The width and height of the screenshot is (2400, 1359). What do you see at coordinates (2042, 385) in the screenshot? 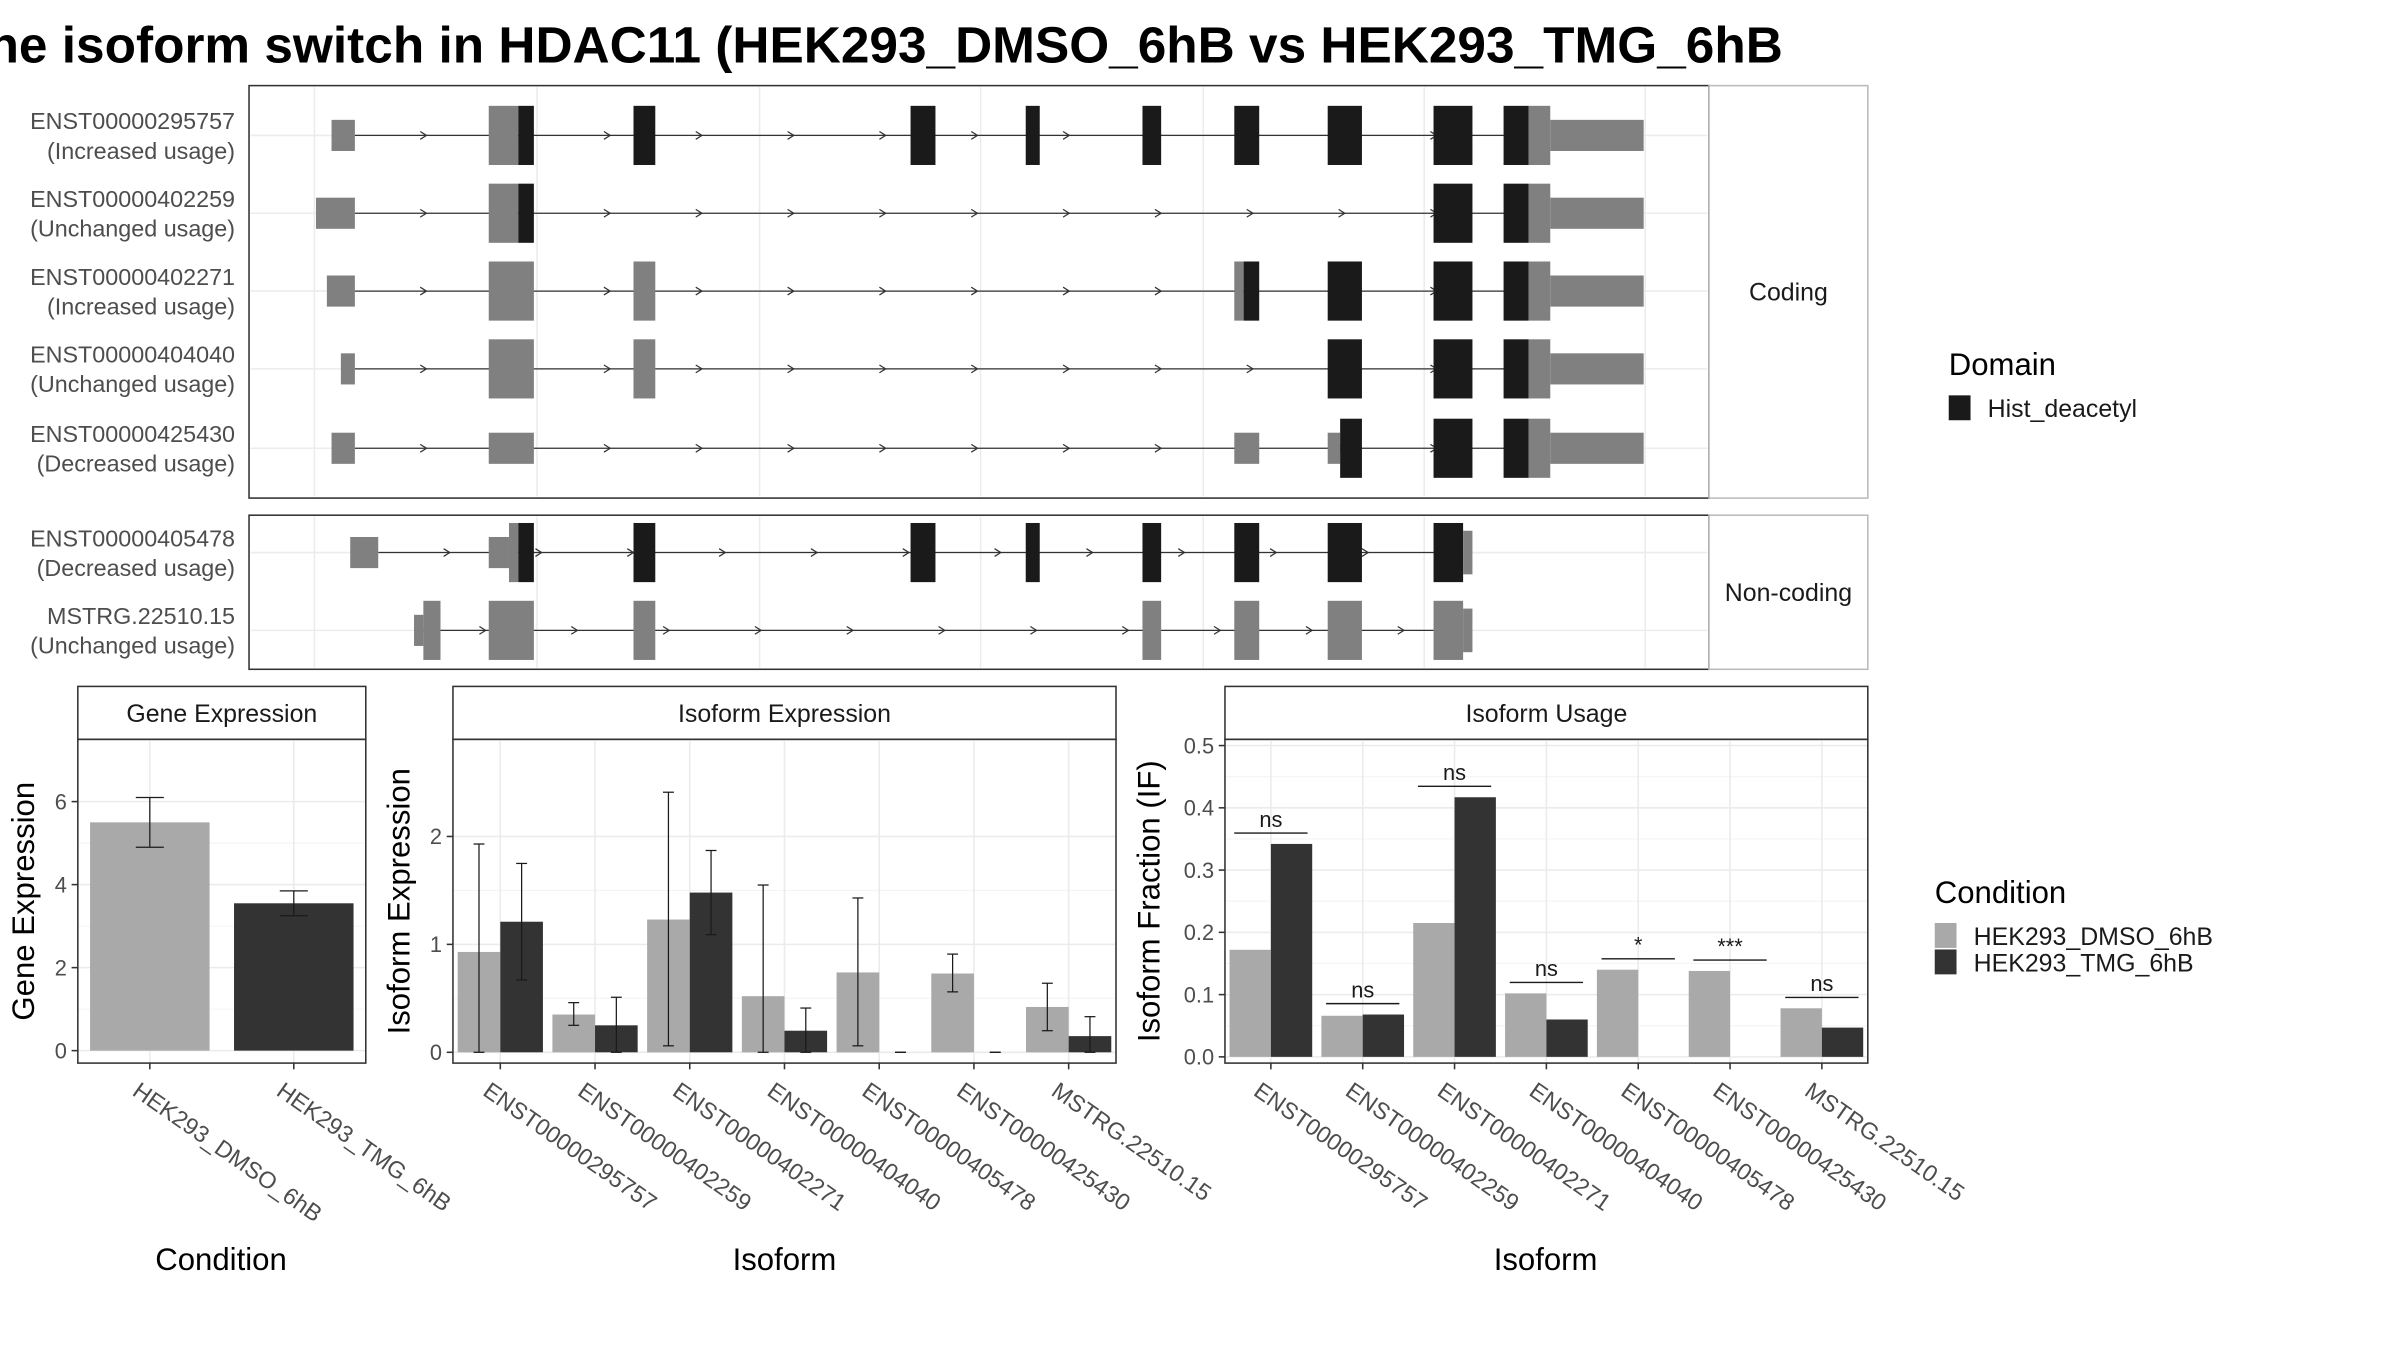
I see `domain-legend: Domain Hist_deacetyl` at bounding box center [2042, 385].